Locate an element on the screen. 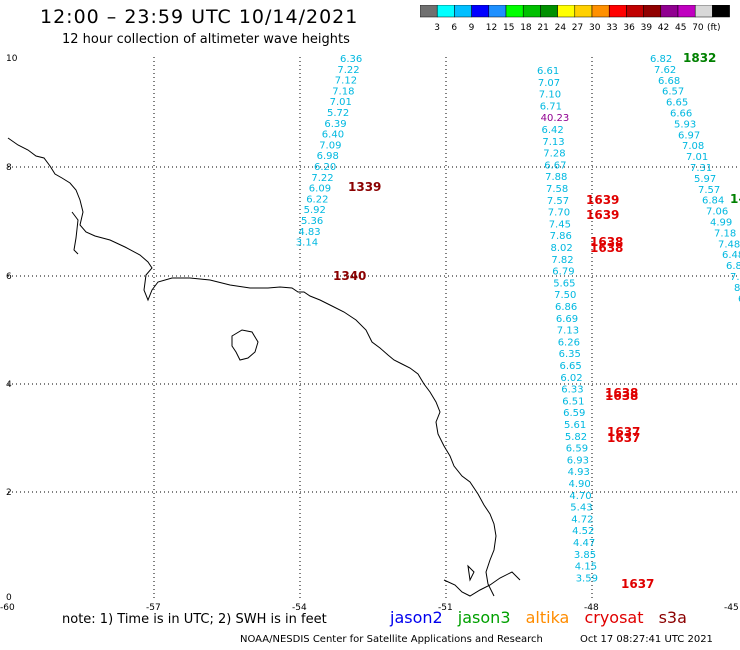 Image resolution: width=740 pixels, height=650 pixels. wave-height-value: 7.18 is located at coordinates (343, 91).